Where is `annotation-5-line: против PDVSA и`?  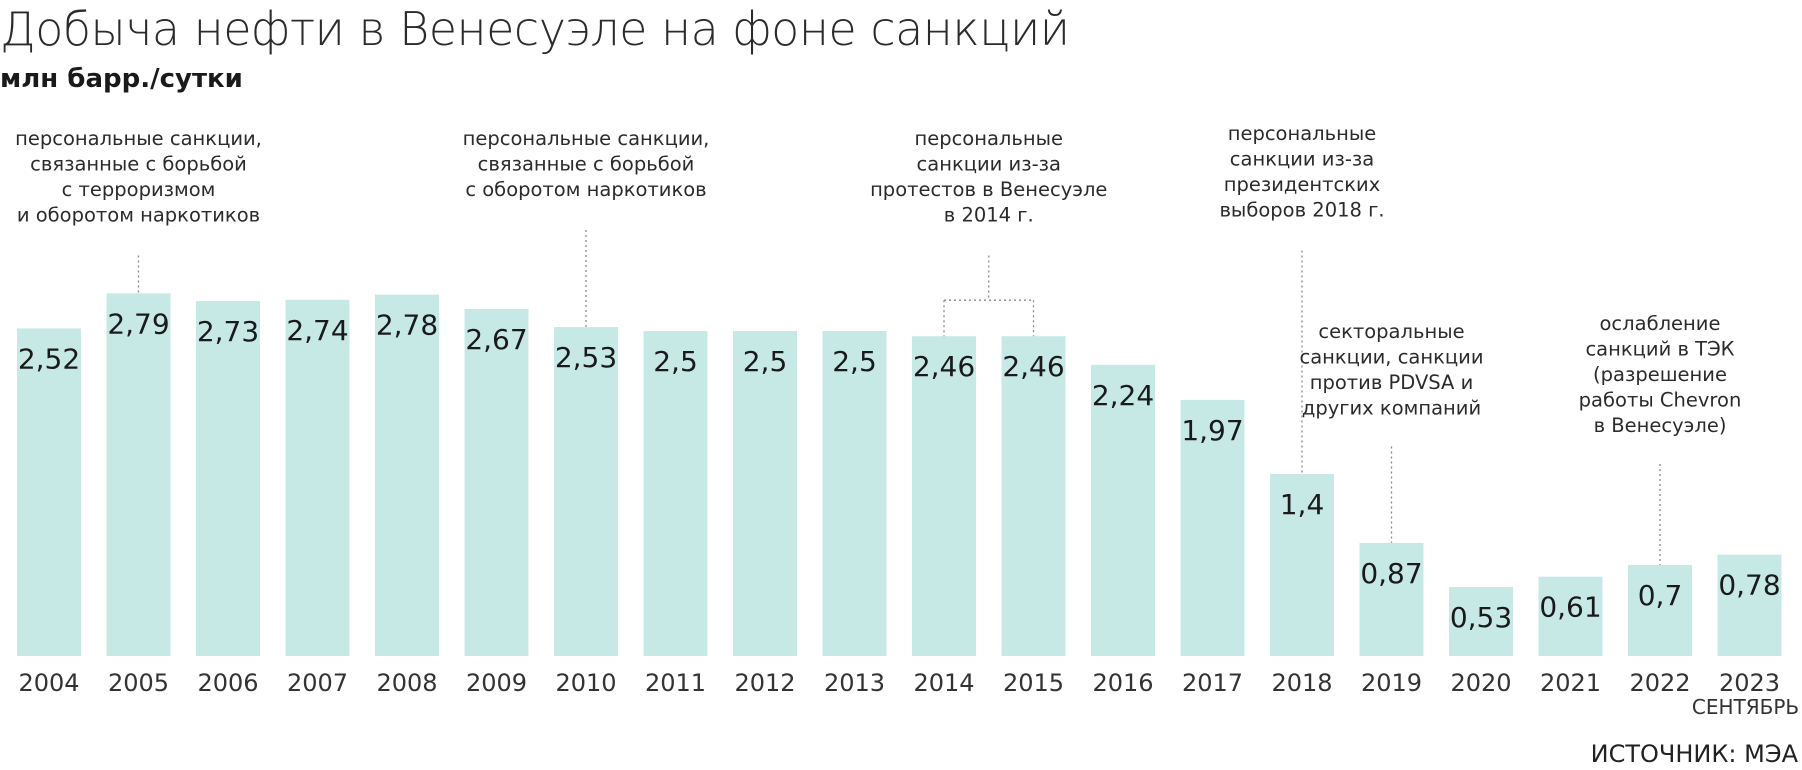 annotation-5-line: против PDVSA и is located at coordinates (1392, 382).